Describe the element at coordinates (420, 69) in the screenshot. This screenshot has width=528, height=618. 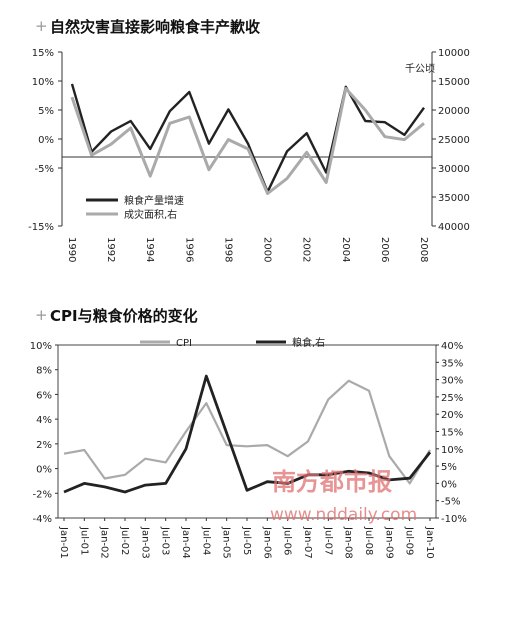
I see `chart1-y2-unit: 千公顷` at that location.